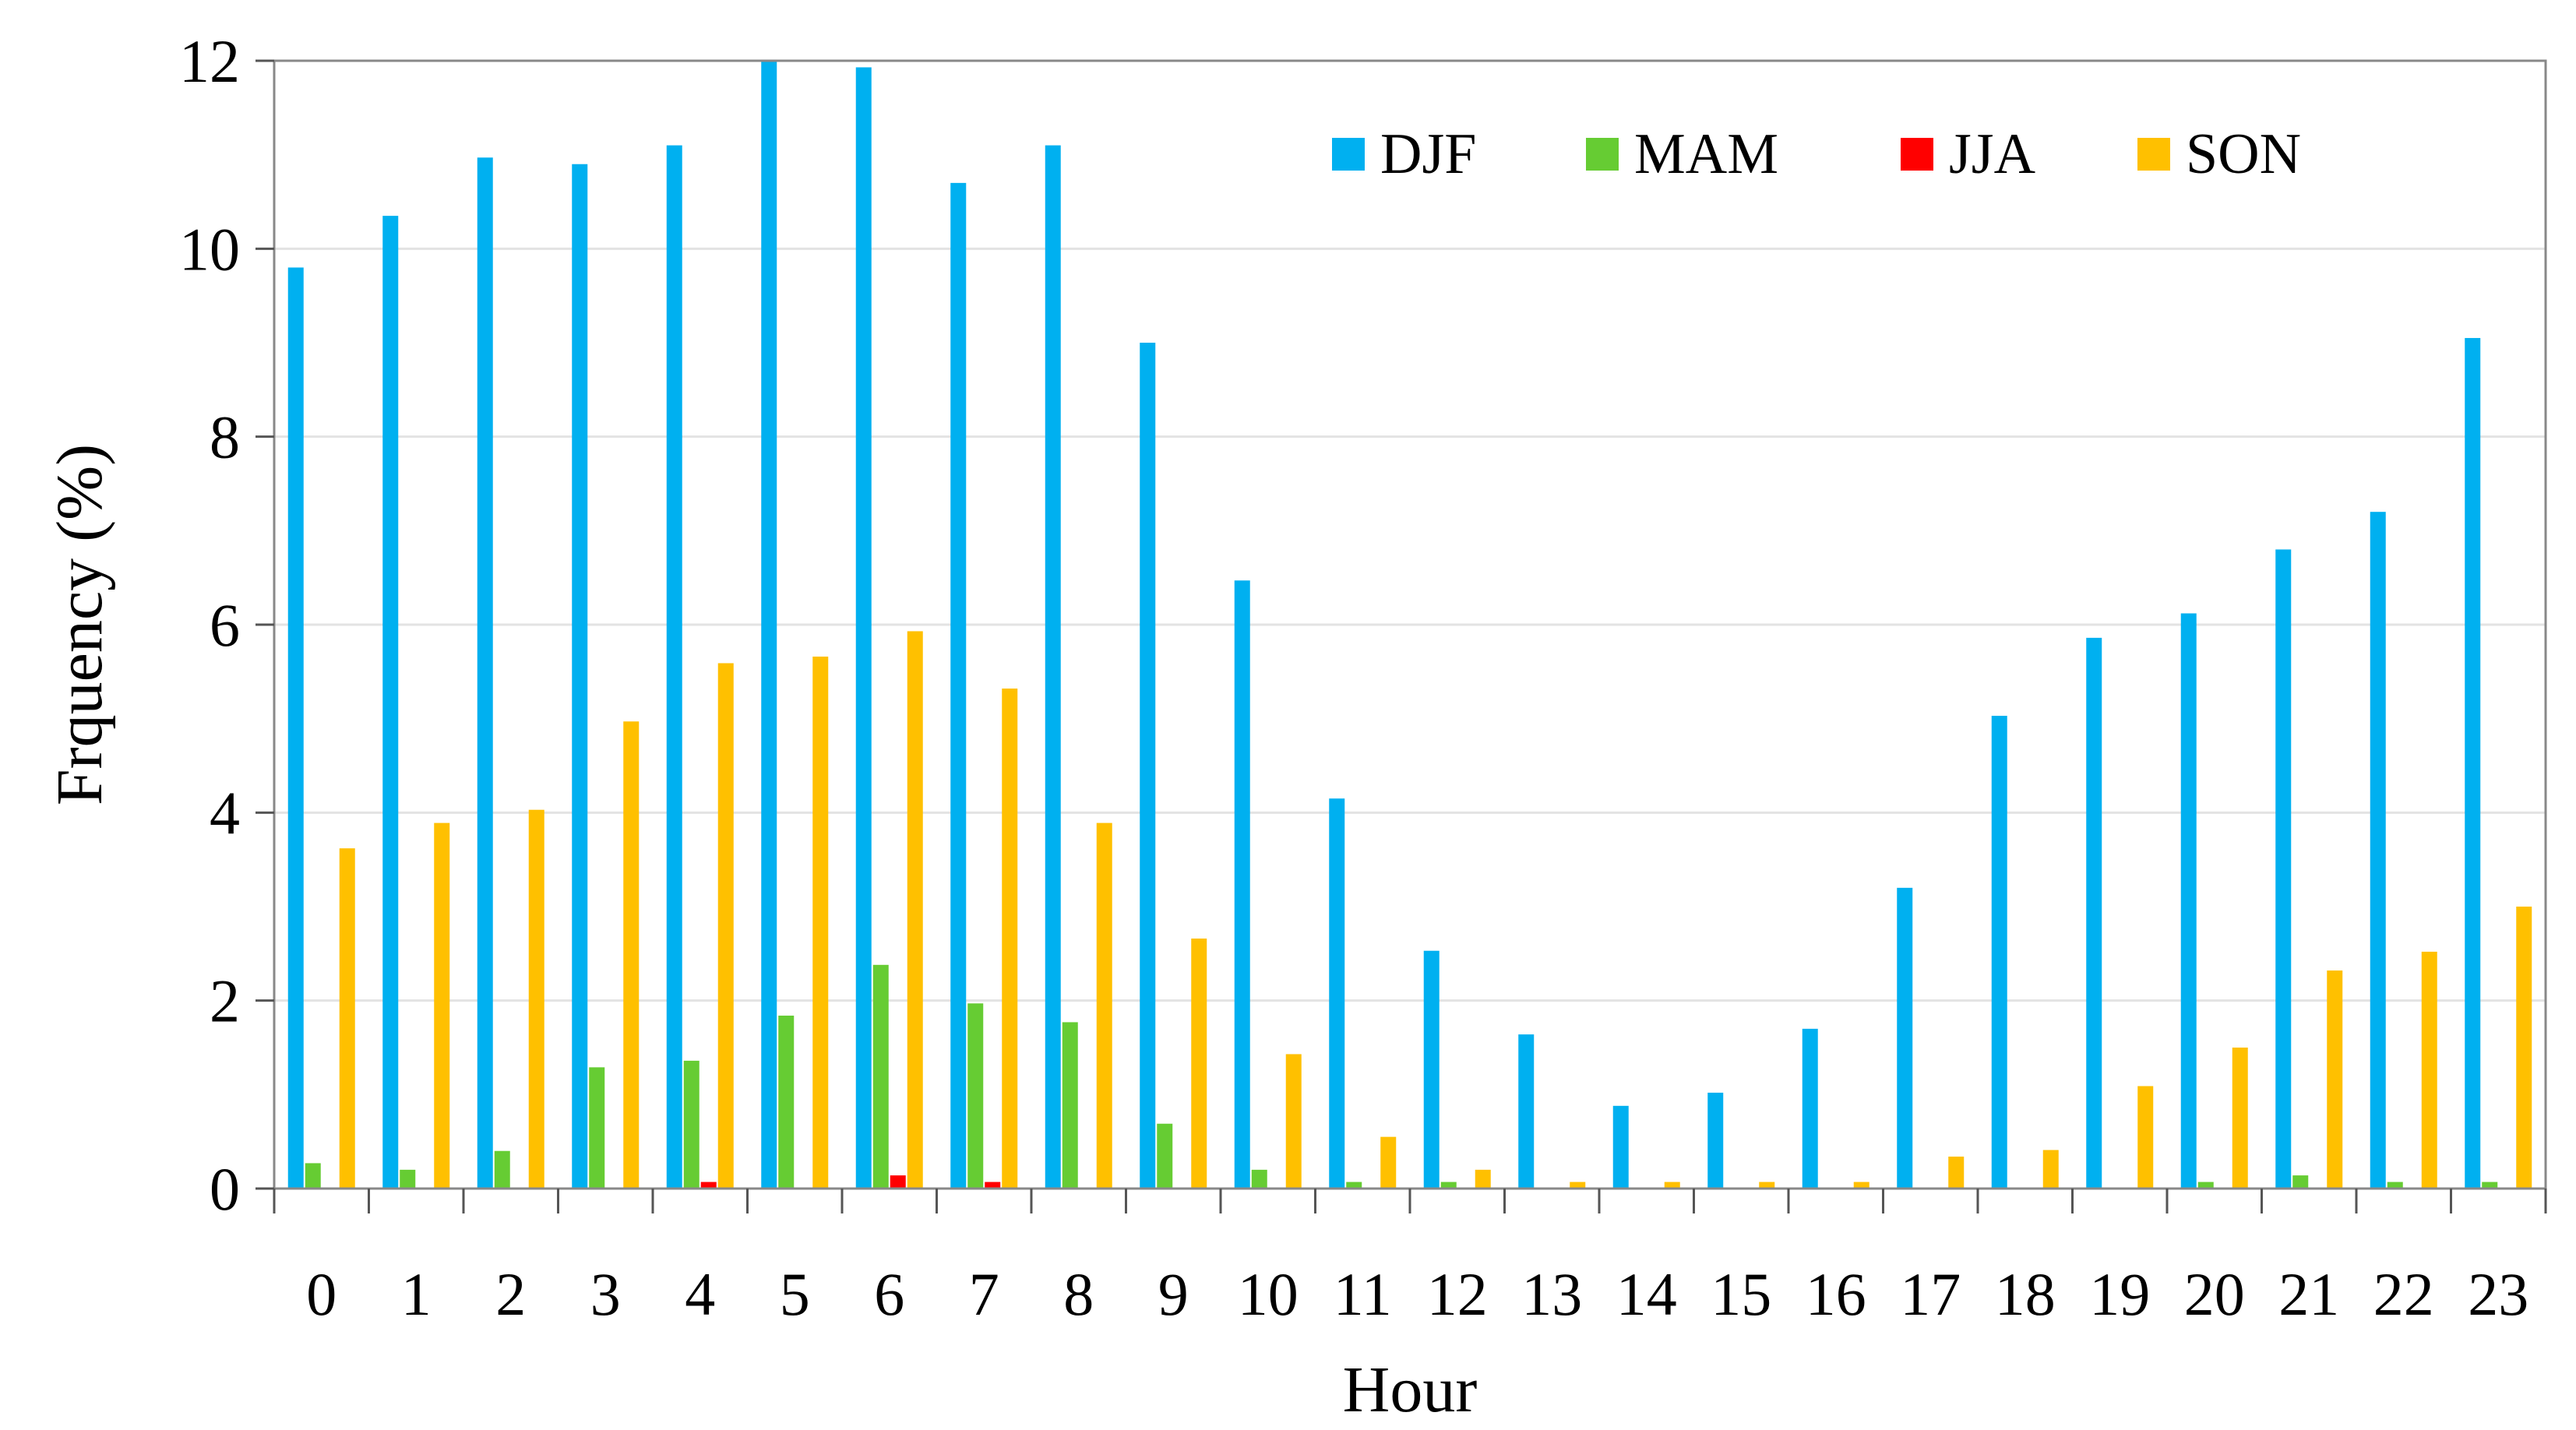 The width and height of the screenshot is (2576, 1430). Describe the element at coordinates (984, 1294) in the screenshot. I see `x-tick-label: 7` at that location.